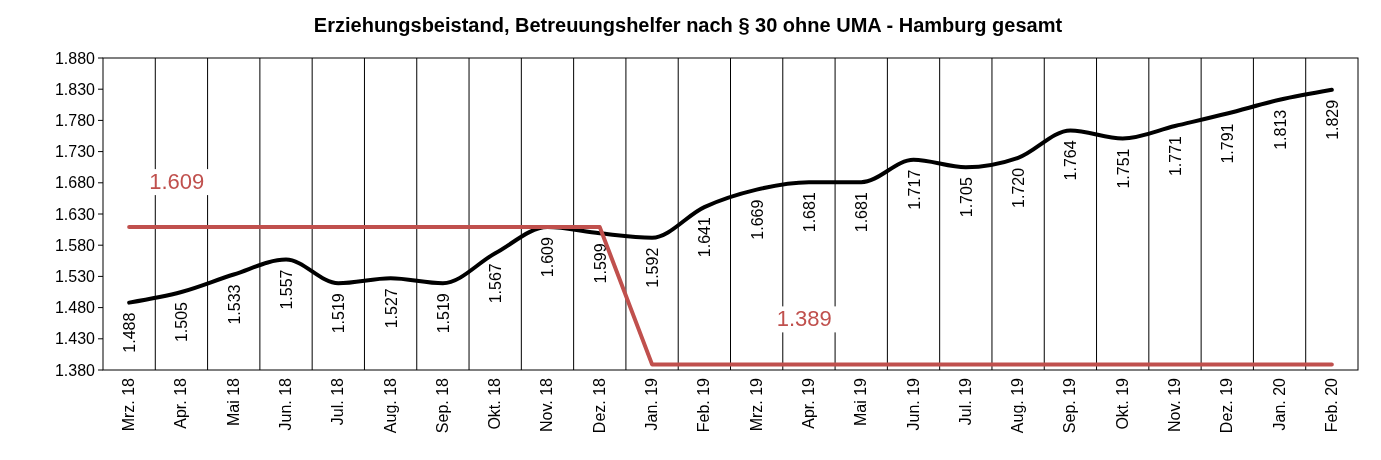 The width and height of the screenshot is (1381, 460). I want to click on data-label: 1.720, so click(1019, 187).